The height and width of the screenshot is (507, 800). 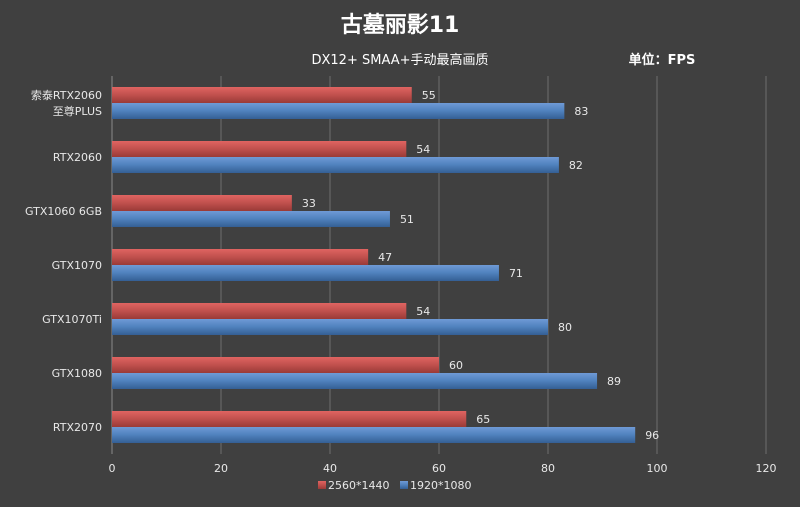 What do you see at coordinates (565, 327) in the screenshot?
I see `data-label: 80` at bounding box center [565, 327].